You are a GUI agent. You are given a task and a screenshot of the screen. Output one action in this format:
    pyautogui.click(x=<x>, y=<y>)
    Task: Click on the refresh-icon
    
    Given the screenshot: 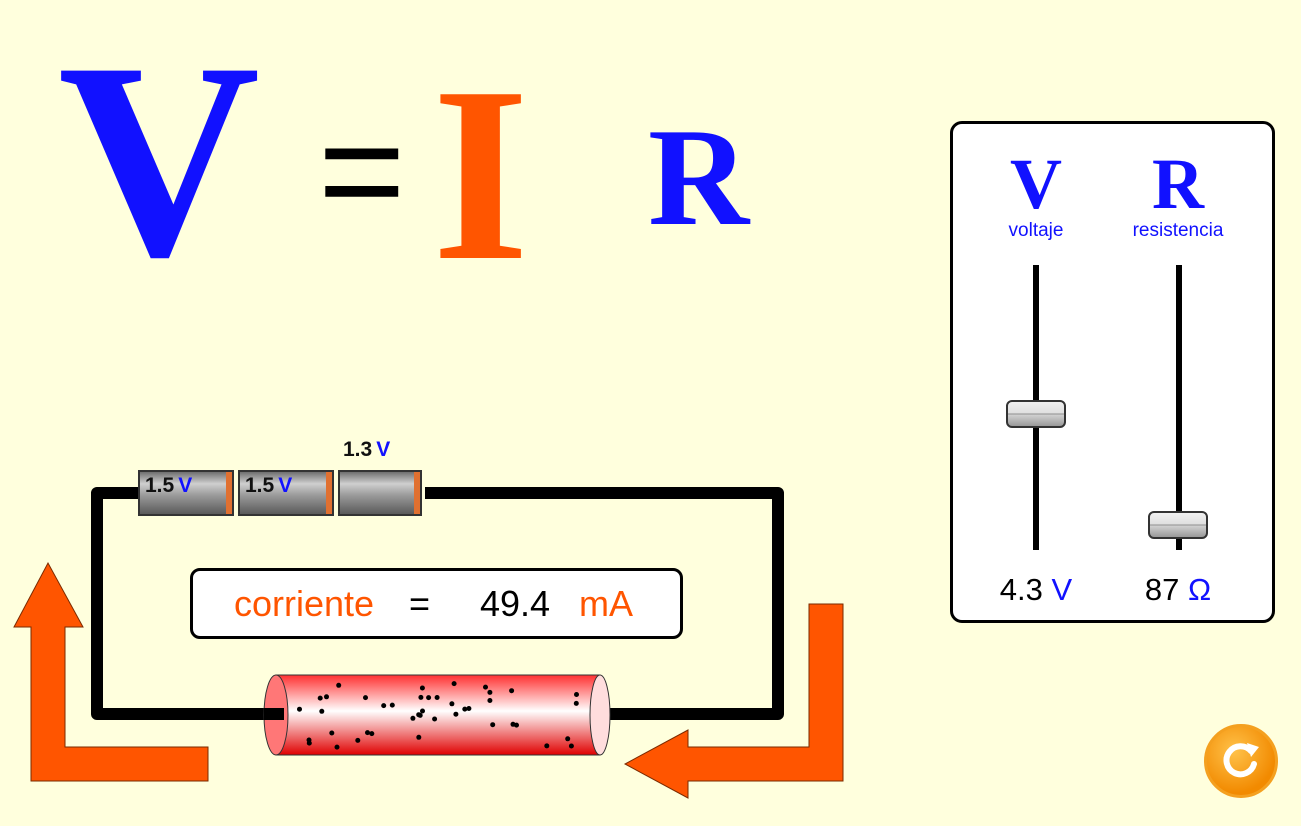 What is the action you would take?
    pyautogui.click(x=1241, y=760)
    